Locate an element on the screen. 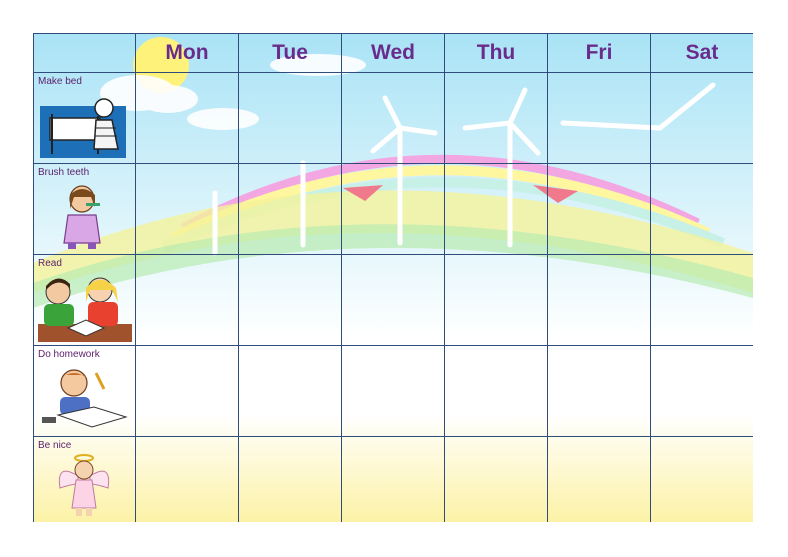 The image size is (788, 557). task-label: Brush teeth is located at coordinates (64, 172).